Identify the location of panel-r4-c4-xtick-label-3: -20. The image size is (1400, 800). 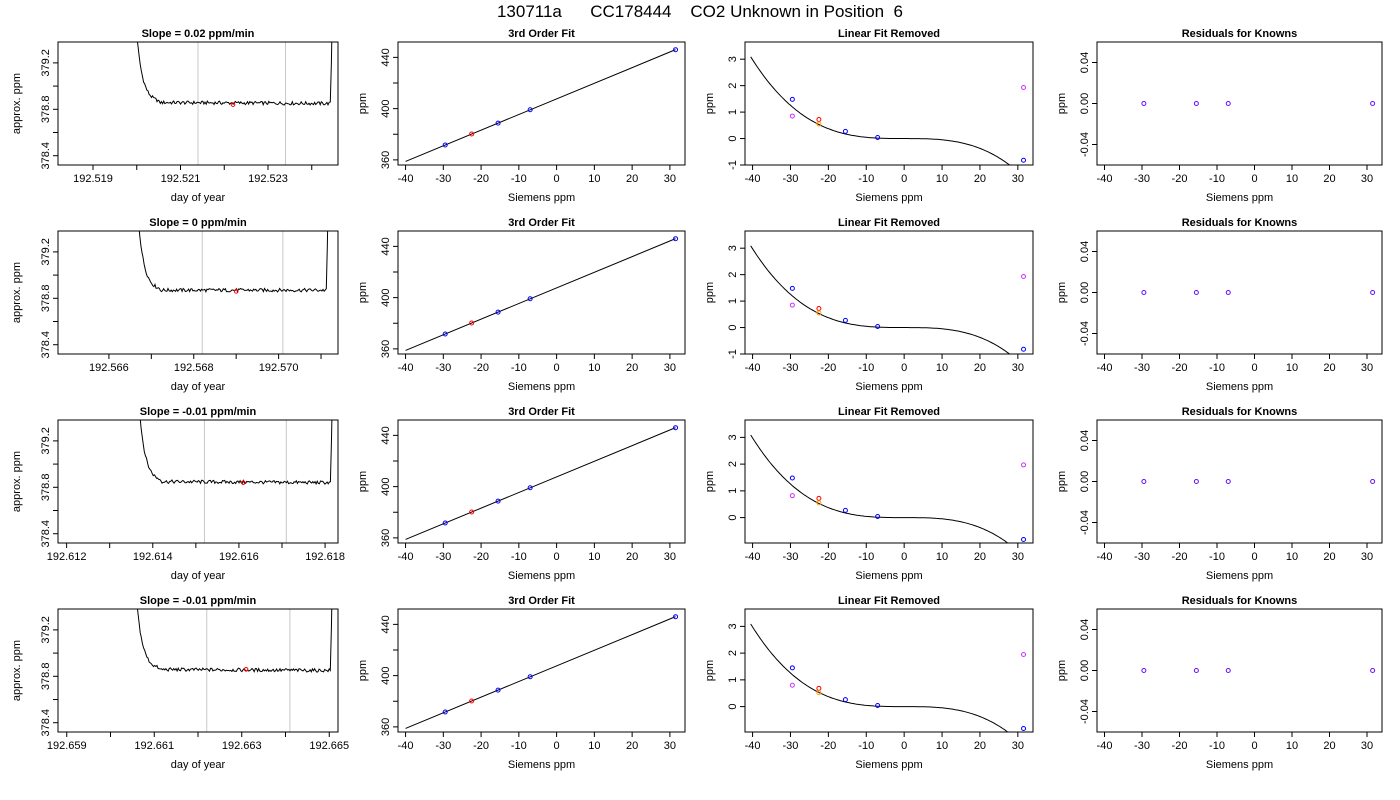
(1180, 746).